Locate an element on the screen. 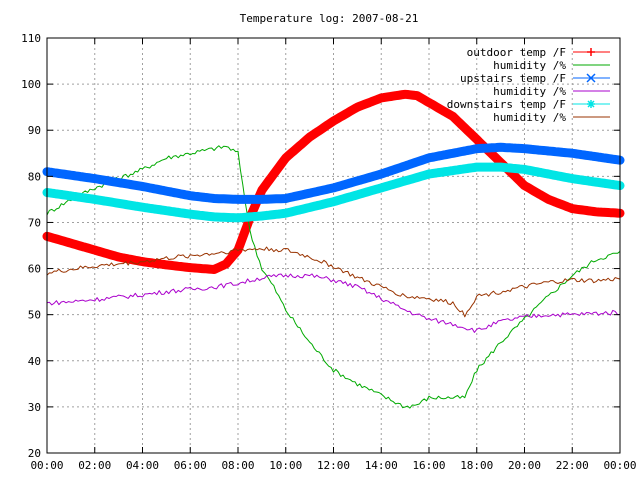  chart-title: Temperature log: 2007-08-21 is located at coordinates (329, 18).